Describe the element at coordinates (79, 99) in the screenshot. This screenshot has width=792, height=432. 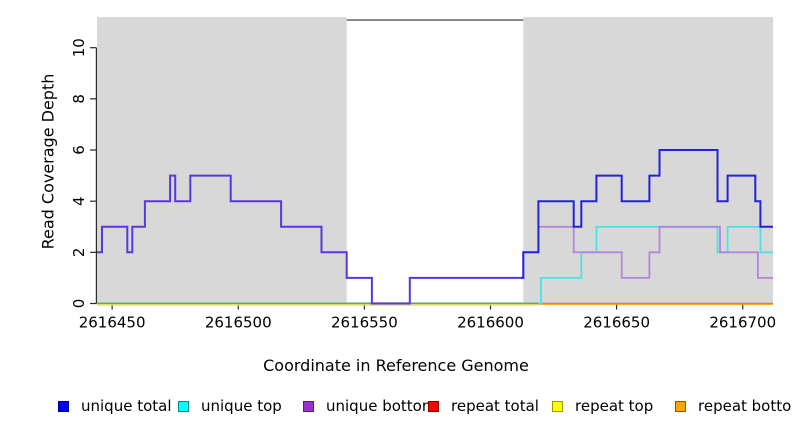
I see `y-tick-label: 8` at that location.